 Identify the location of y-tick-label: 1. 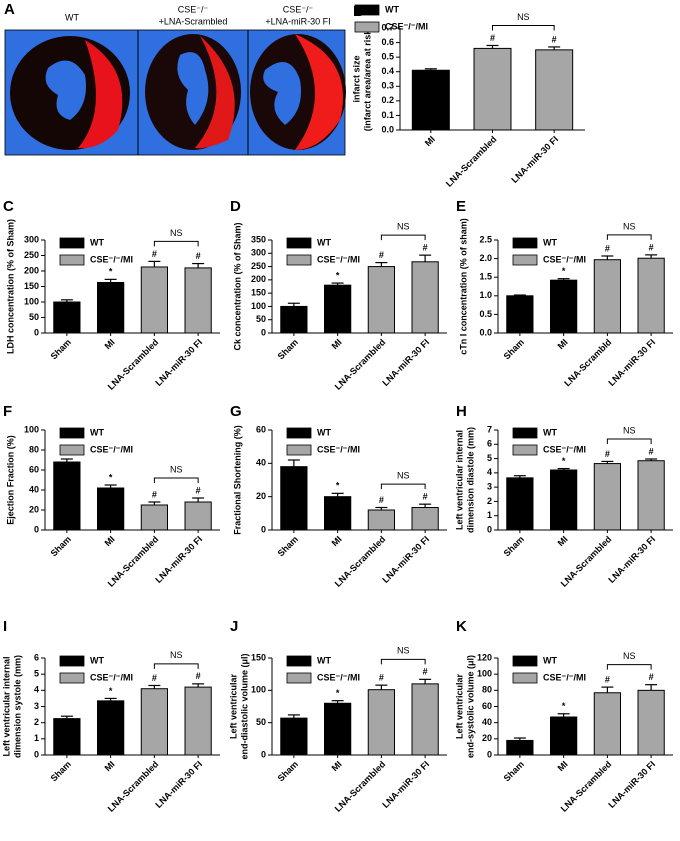
(489, 515).